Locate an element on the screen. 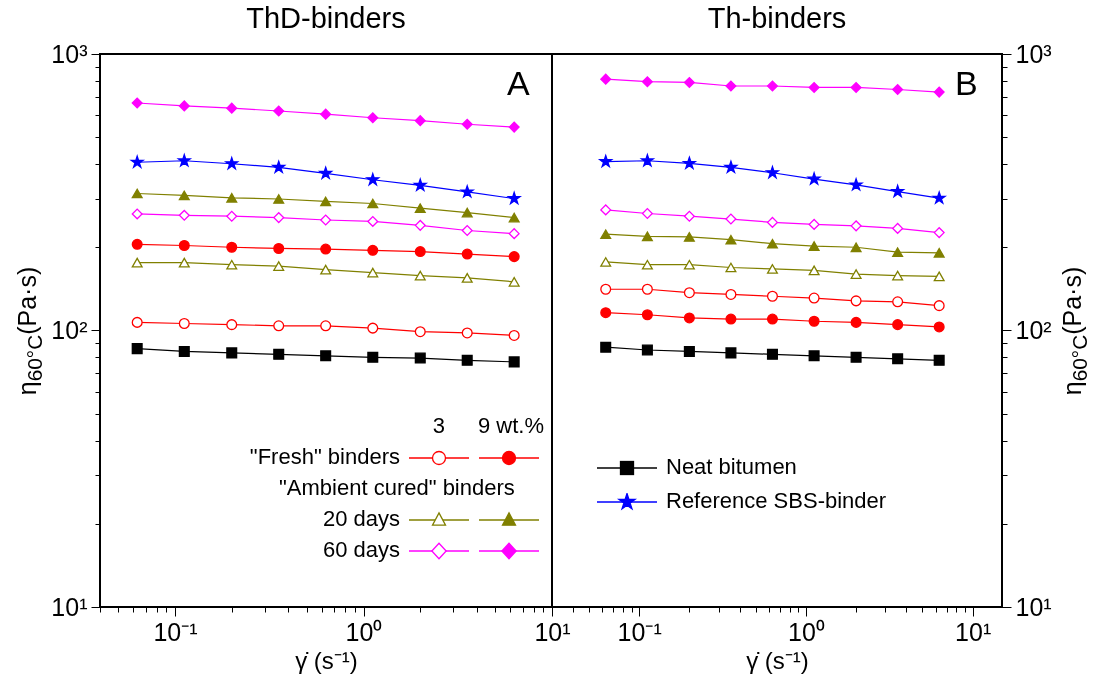 Image resolution: width=1103 pixels, height=692 pixels. annotation: A is located at coordinates (518, 83).